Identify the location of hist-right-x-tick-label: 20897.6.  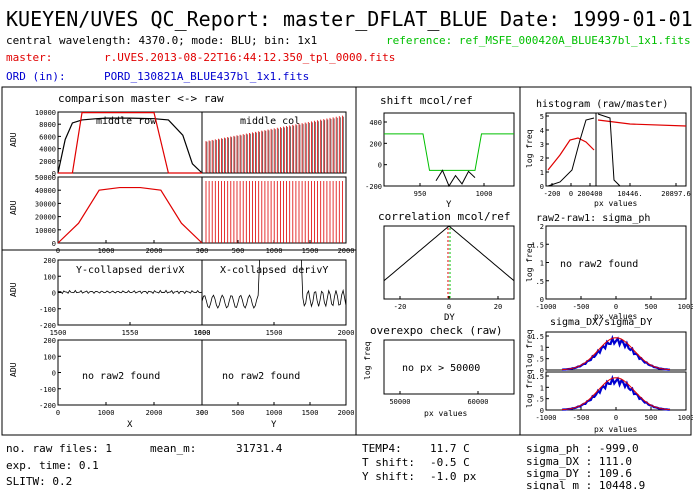
(676, 194).